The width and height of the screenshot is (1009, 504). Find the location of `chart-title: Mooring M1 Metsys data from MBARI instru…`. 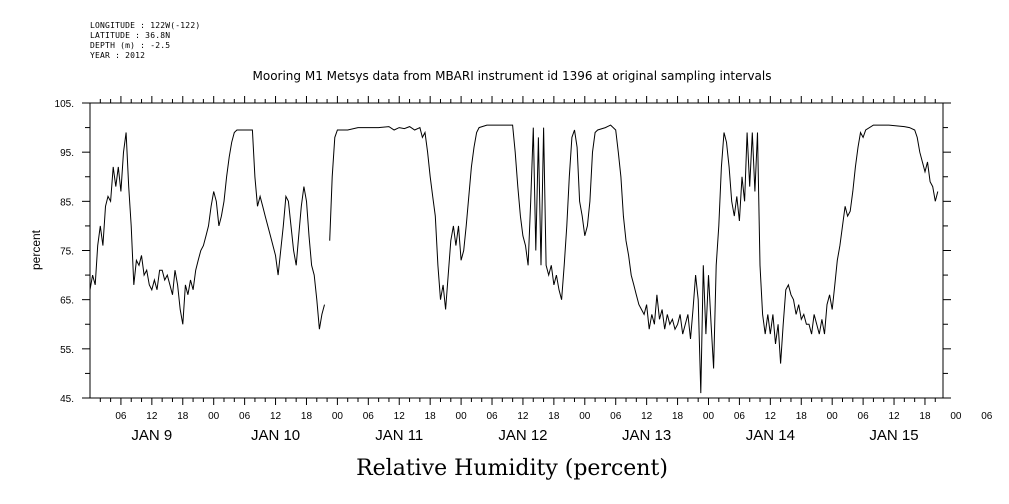

chart-title: Mooring M1 Metsys data from MBARI instru… is located at coordinates (512, 76).